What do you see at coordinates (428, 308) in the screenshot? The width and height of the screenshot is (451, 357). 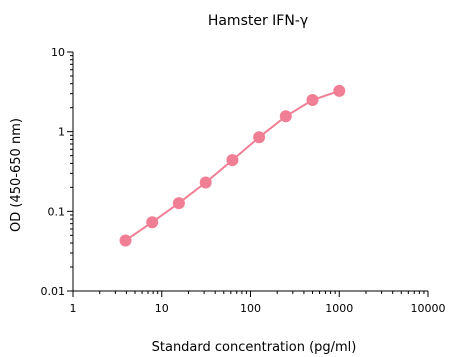 I see `x-tick-label: 10000` at bounding box center [428, 308].